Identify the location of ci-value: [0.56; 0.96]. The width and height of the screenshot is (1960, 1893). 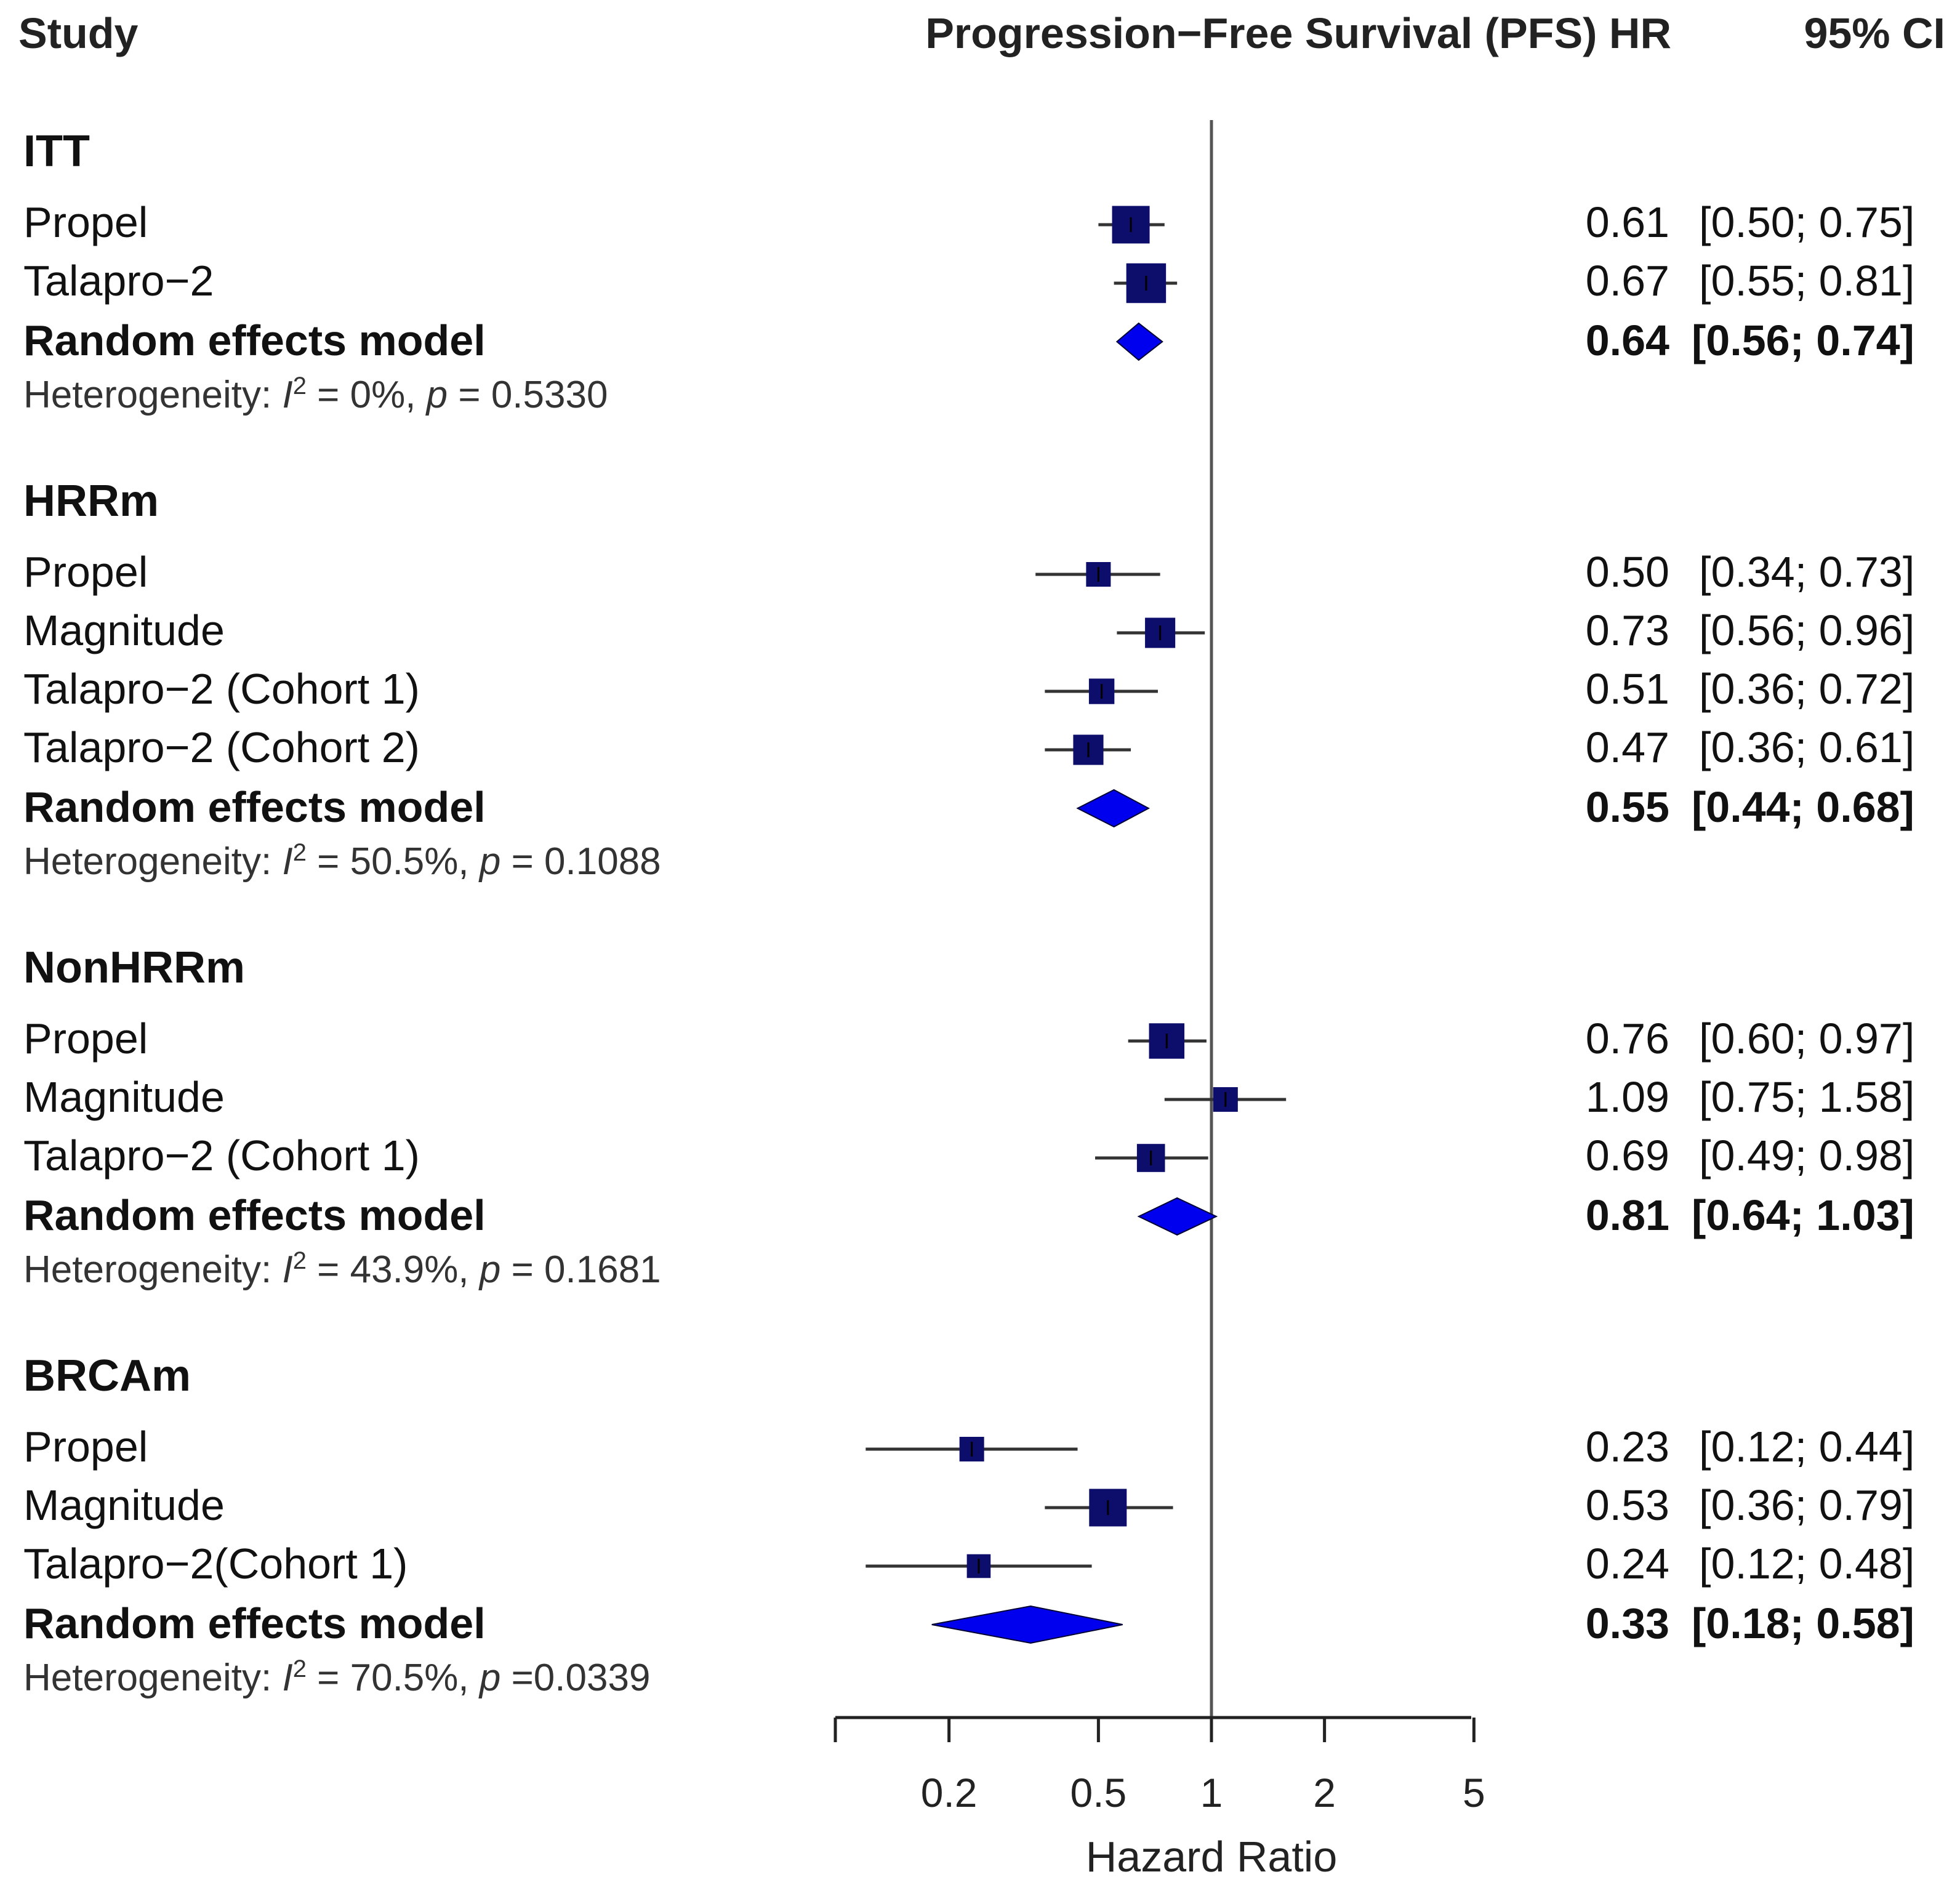
(1806, 630).